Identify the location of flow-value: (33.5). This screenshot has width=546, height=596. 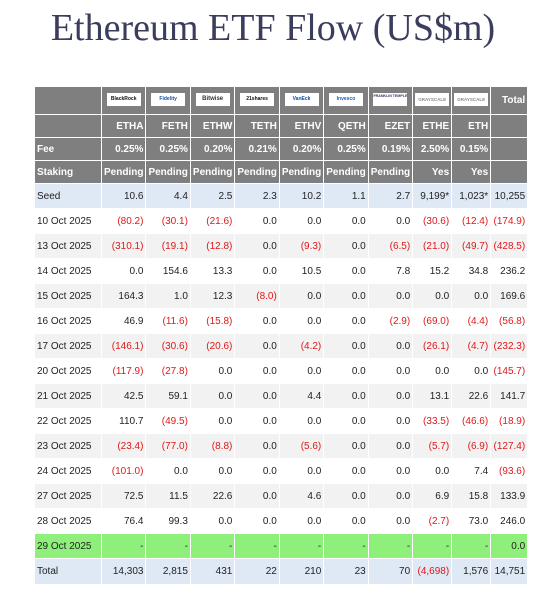
(432, 421).